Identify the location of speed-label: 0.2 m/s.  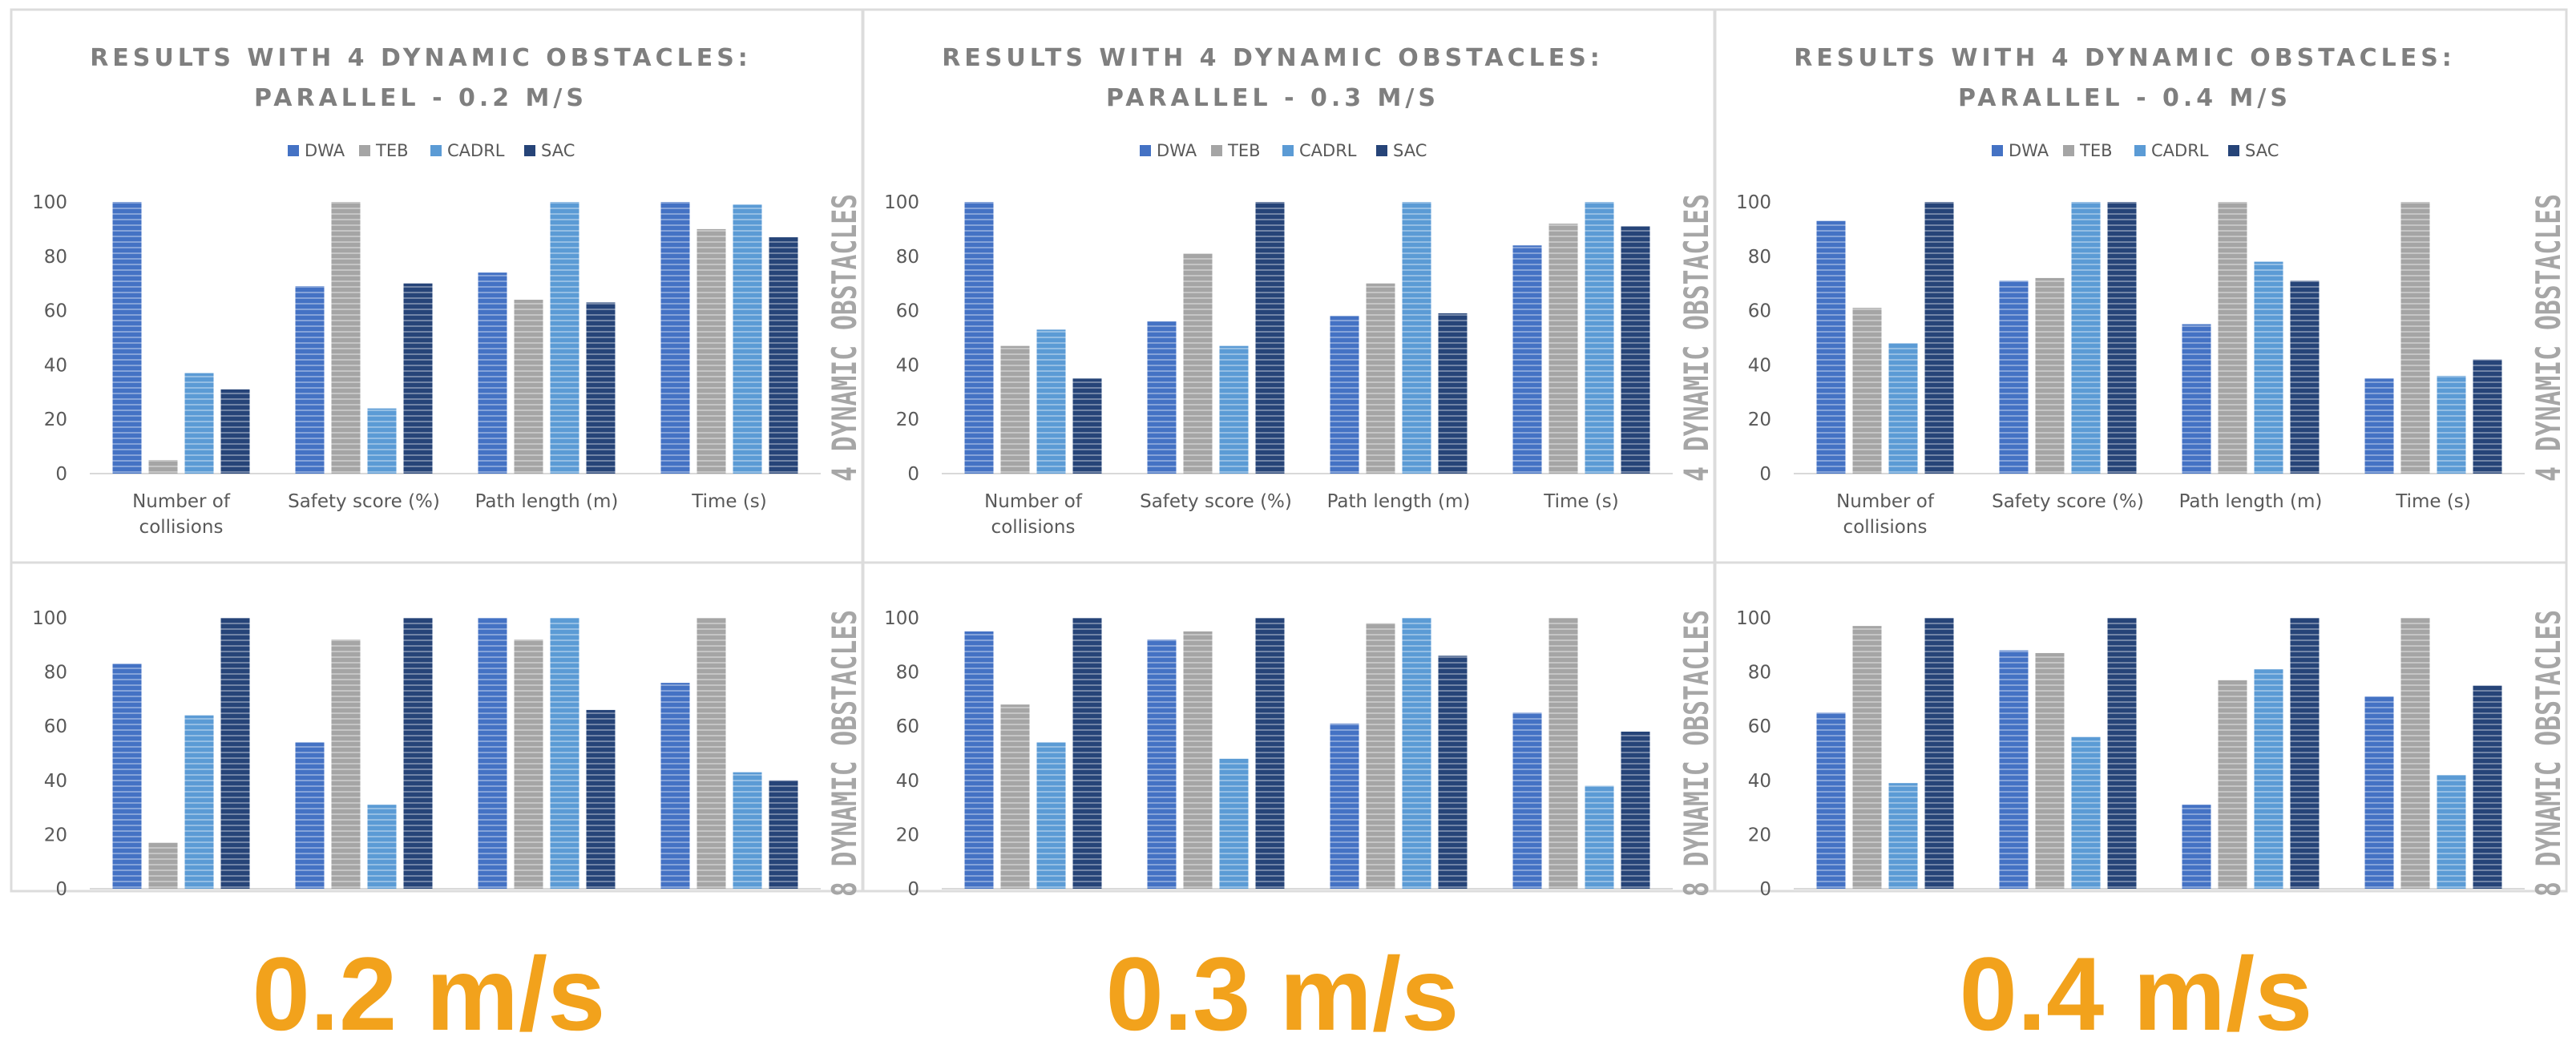
(429, 992).